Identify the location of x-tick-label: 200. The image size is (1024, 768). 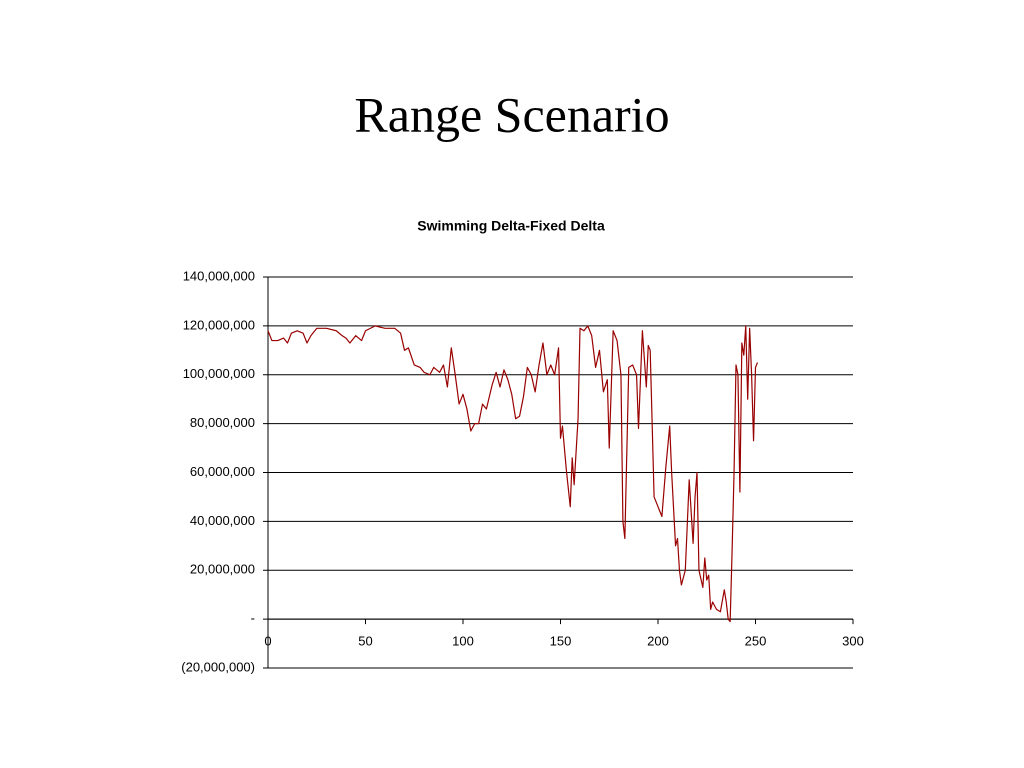
(658, 641).